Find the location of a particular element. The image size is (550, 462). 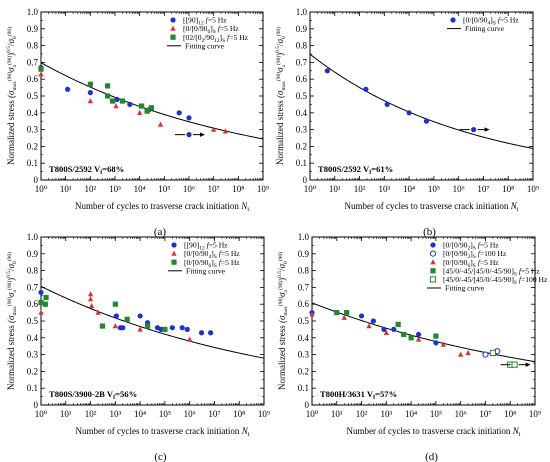

material-annotation: T800S/3900-2B Vf=56% is located at coordinates (93, 395).